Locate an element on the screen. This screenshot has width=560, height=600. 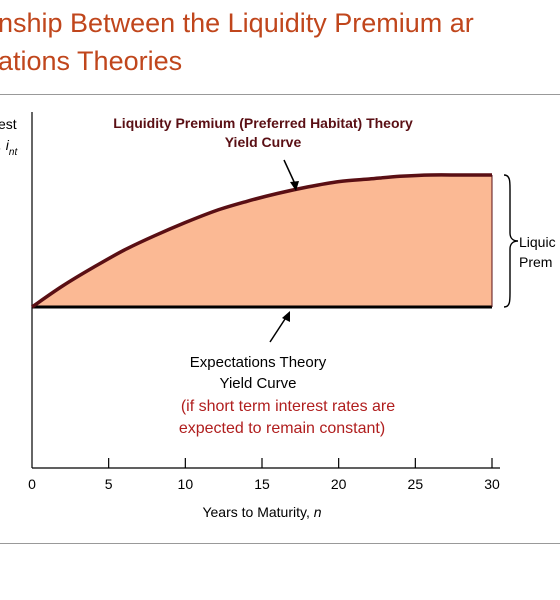
x-axis-label-var: n is located at coordinates (318, 512).